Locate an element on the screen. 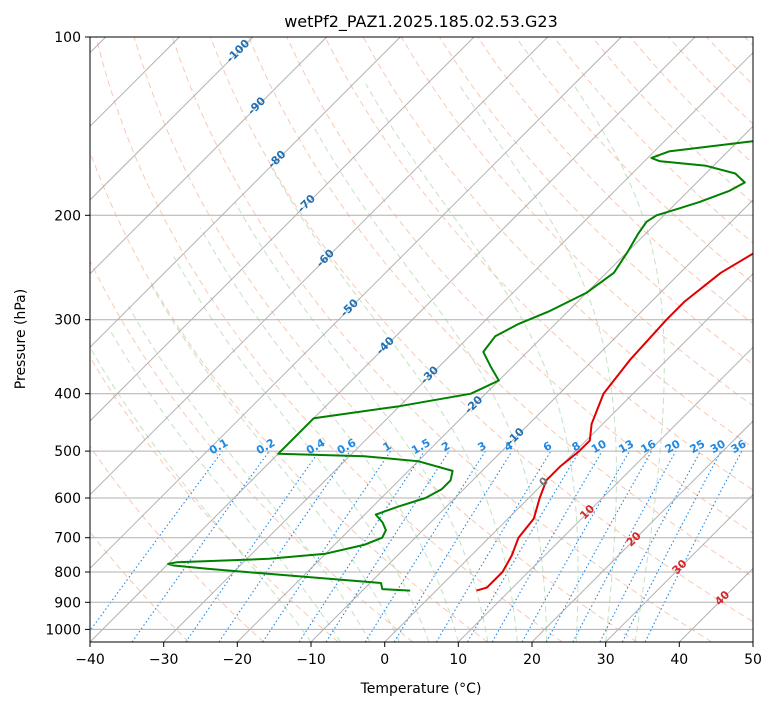  x-tick-label: 50 is located at coordinates (753, 660).